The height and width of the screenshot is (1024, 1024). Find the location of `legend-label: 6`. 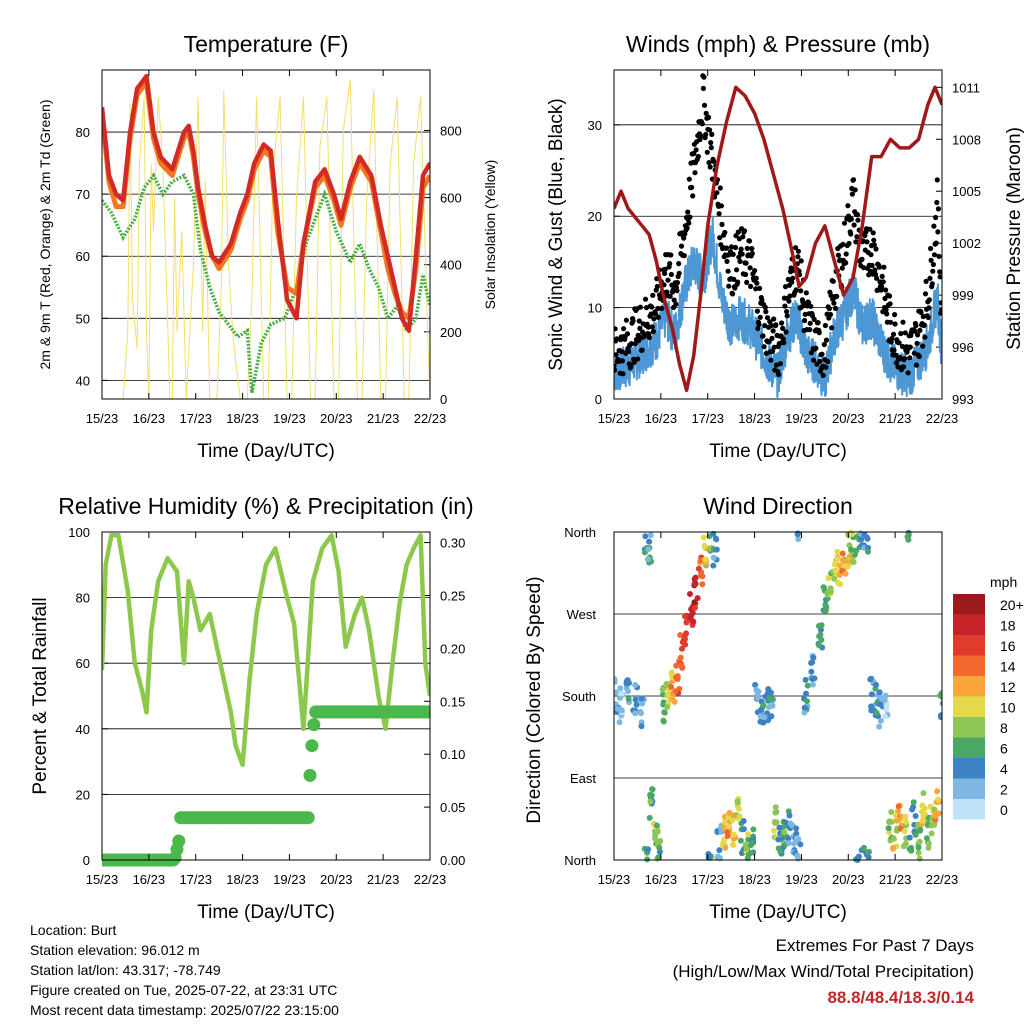

legend-label: 6 is located at coordinates (1004, 749).